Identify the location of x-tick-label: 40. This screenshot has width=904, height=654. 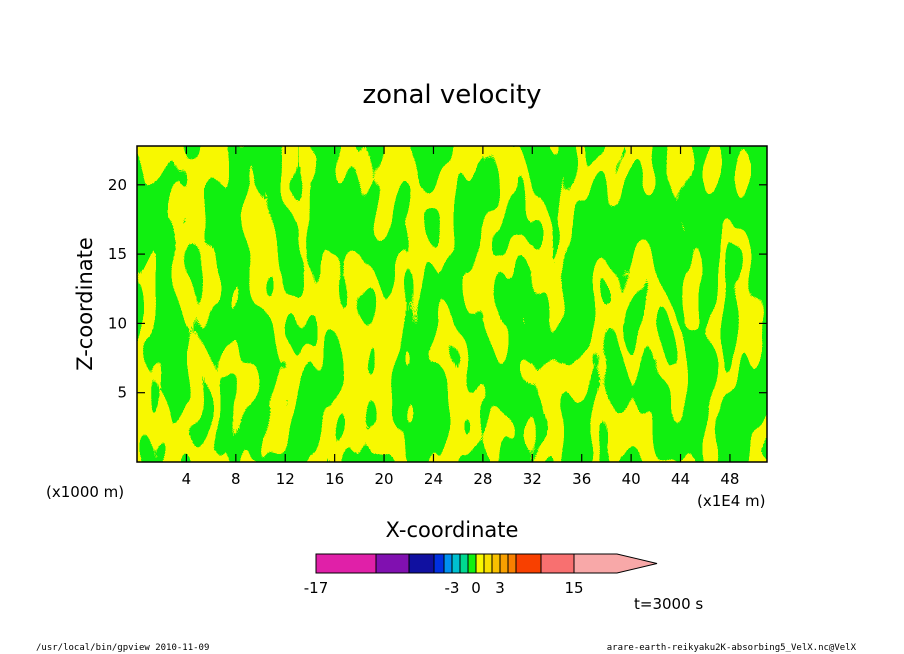
(631, 479).